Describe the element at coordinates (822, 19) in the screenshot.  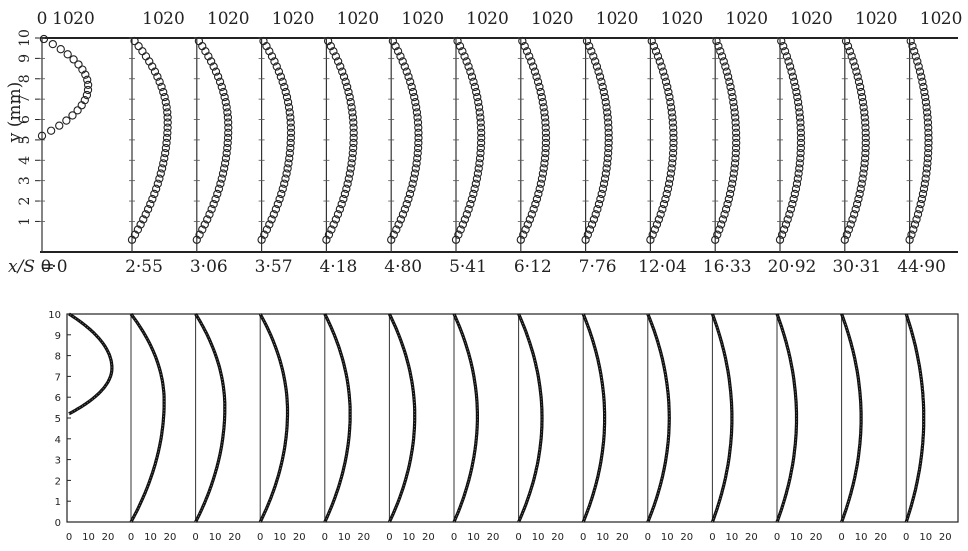
I see `x-tick-label-top: 20` at that location.